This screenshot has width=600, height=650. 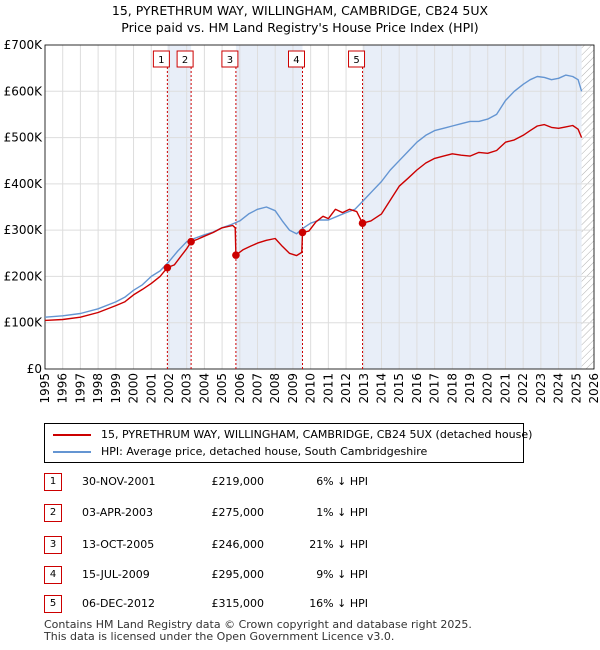 What do you see at coordinates (24, 45) in the screenshot?
I see `y-tick-label: £700K` at bounding box center [24, 45].